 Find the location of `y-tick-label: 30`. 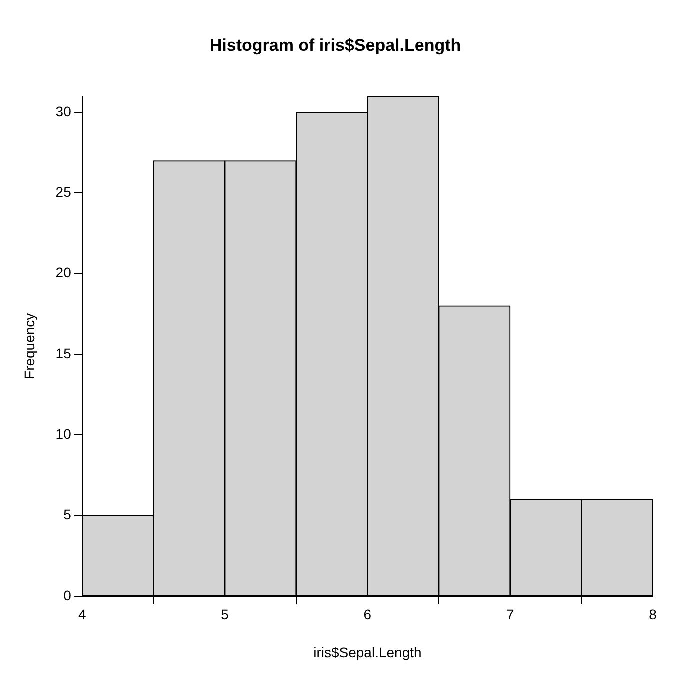

y-tick-label: 30 is located at coordinates (64, 111).